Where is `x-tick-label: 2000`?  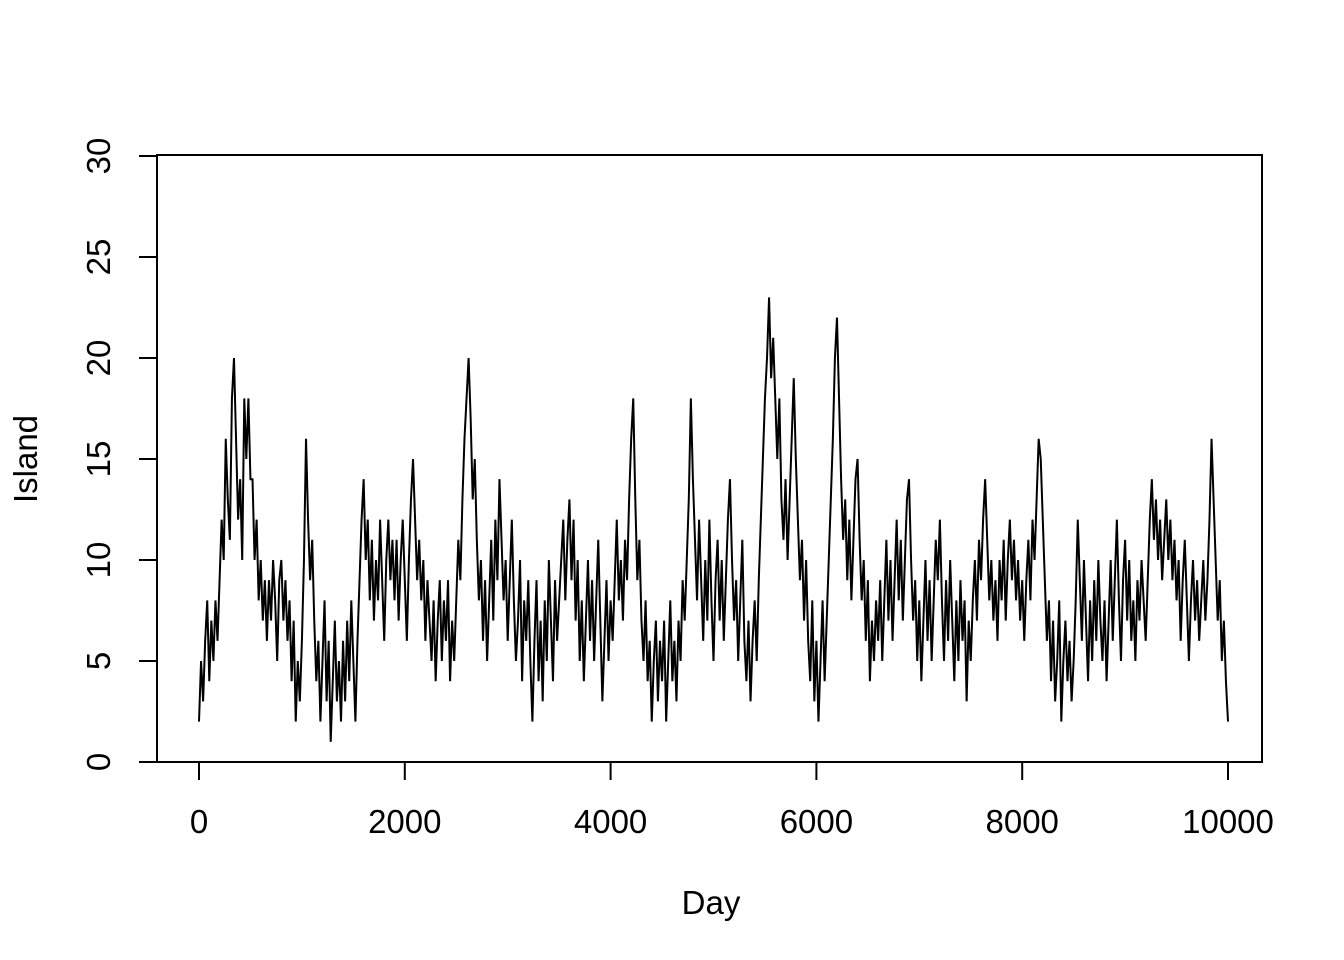
x-tick-label: 2000 is located at coordinates (404, 821).